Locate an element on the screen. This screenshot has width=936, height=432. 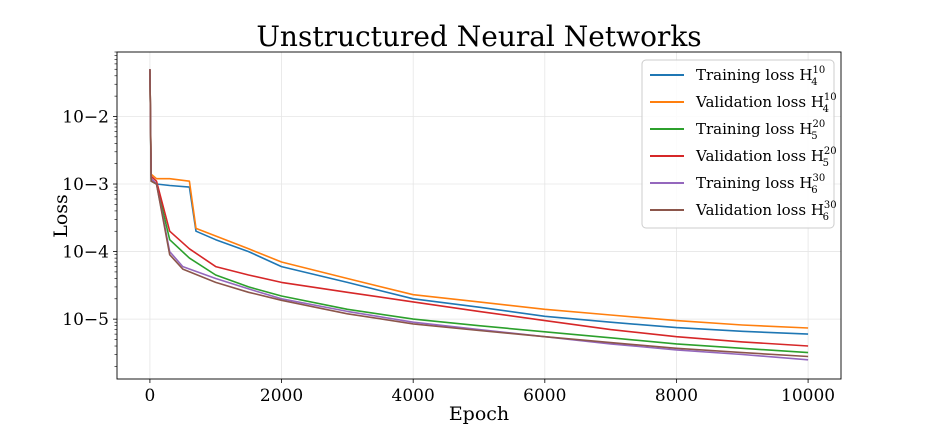
x-axis: 0 2000 4000 6000 8000 10000 is located at coordinates (489, 392).